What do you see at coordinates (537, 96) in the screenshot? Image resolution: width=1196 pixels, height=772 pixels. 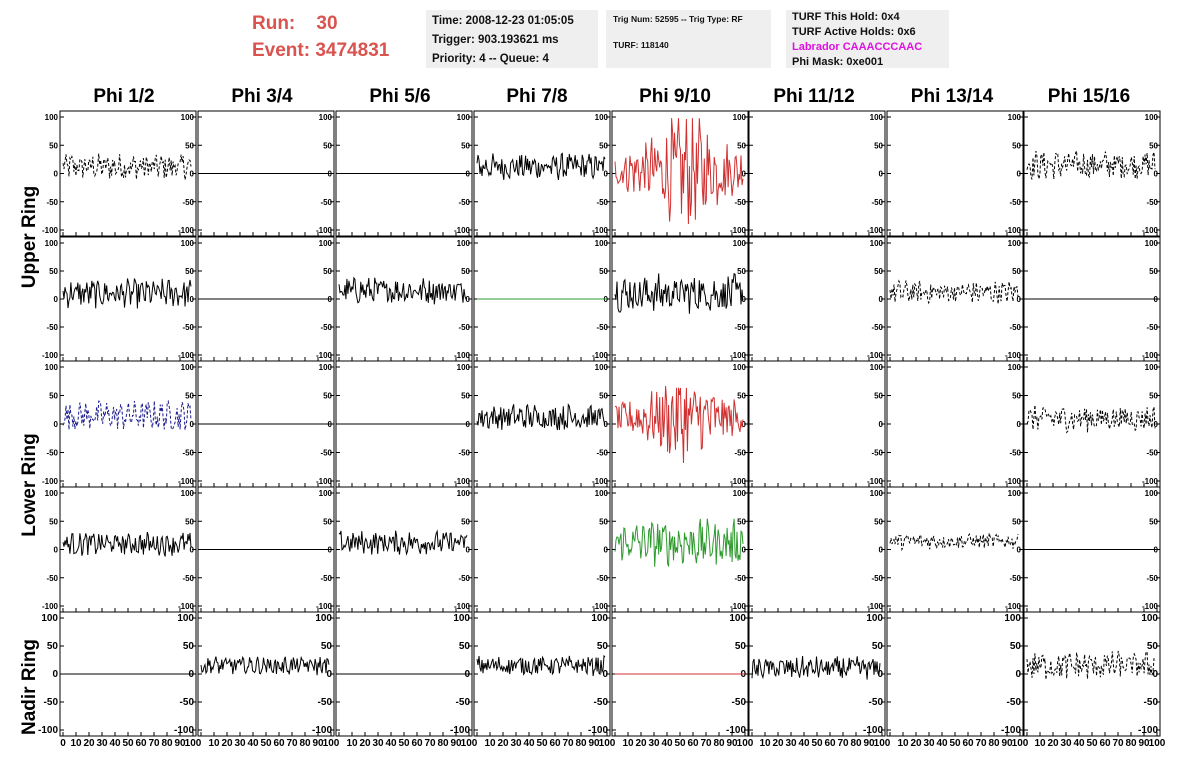 I see `col-label-phi-7-8: Phi 7/8` at bounding box center [537, 96].